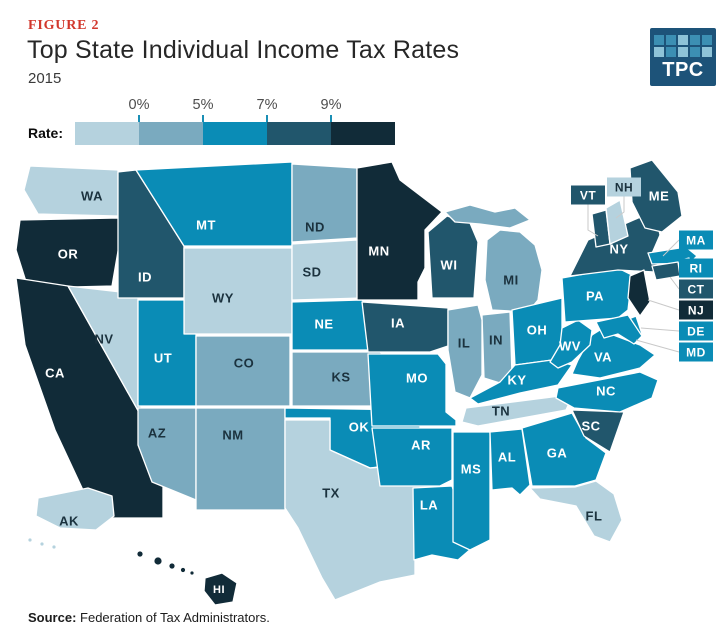 The width and height of the screenshot is (726, 638). Describe the element at coordinates (639, 293) in the screenshot. I see `state-NJ` at that location.